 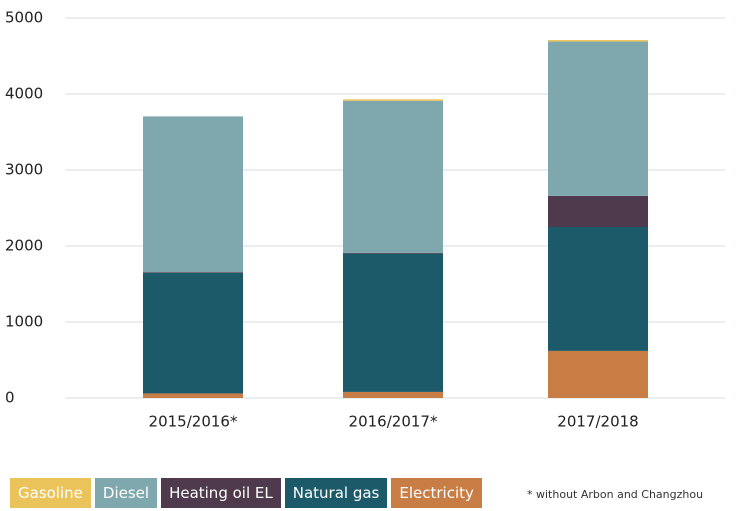 What do you see at coordinates (221, 493) in the screenshot?
I see `legend-item: Heating oil EL` at bounding box center [221, 493].